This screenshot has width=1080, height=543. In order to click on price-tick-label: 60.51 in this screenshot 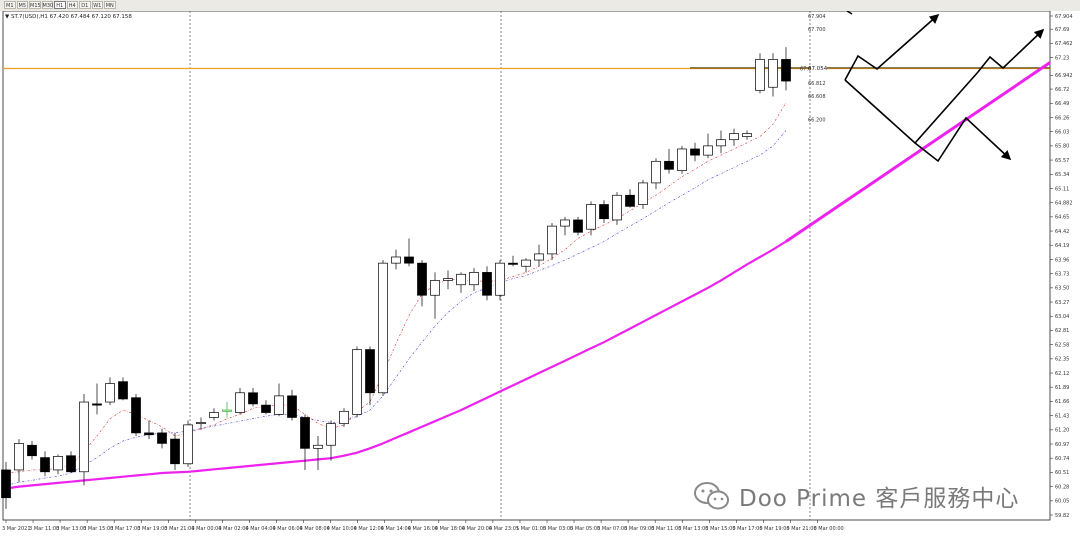, I will do `click(1062, 473)`.